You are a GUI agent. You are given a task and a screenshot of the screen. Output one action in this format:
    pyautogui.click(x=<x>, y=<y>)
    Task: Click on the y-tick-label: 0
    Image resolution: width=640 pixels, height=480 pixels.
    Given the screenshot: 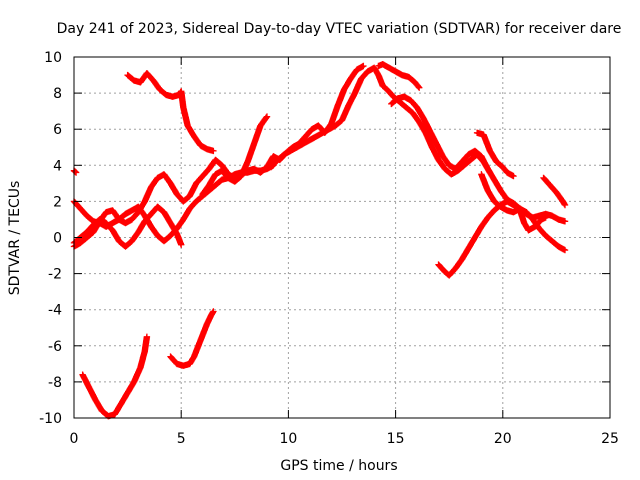 What is the action you would take?
    pyautogui.click(x=57, y=239)
    